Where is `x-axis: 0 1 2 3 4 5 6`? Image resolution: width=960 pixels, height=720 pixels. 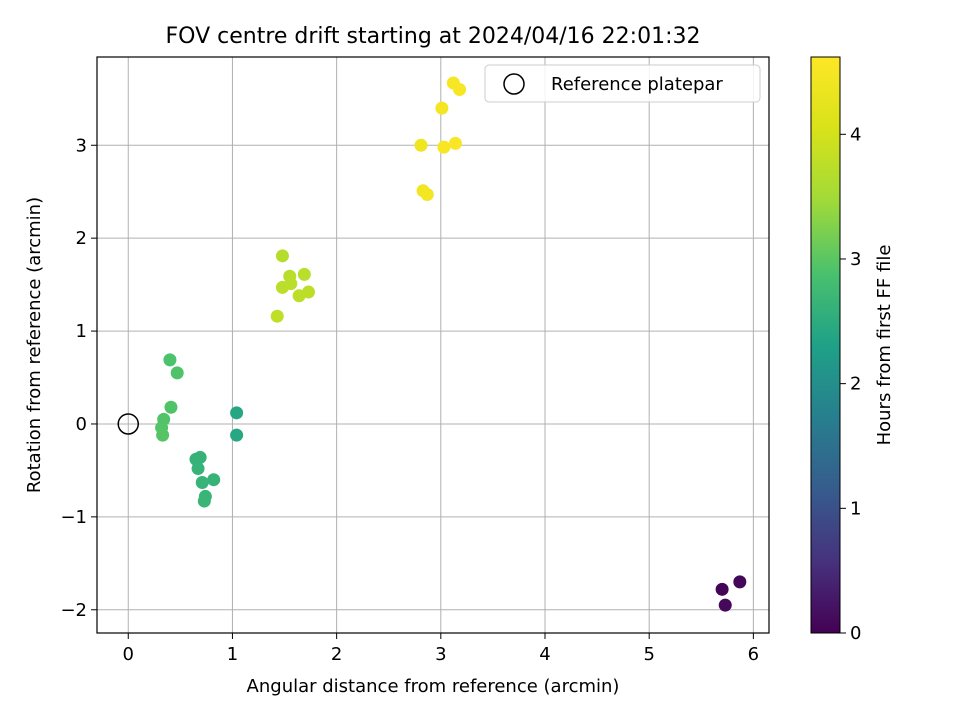
x-axis: 0 1 2 3 4 5 6 is located at coordinates (441, 649).